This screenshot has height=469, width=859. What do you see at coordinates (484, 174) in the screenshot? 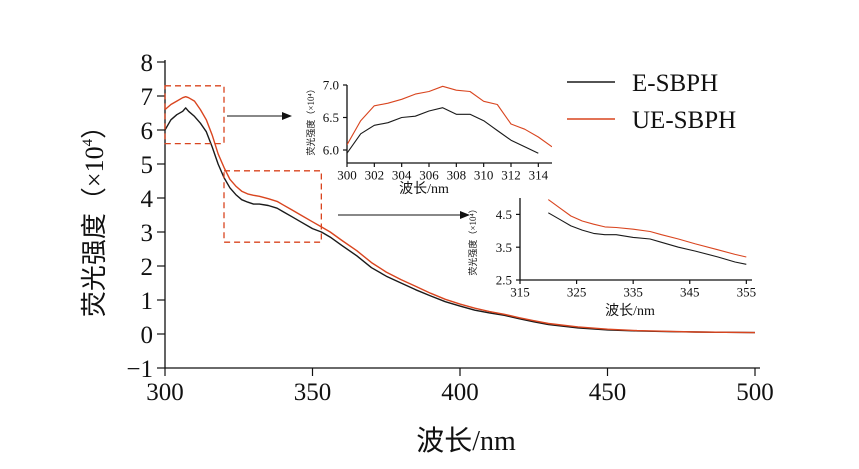
I see `inset1-x-tick-label: 310` at bounding box center [484, 174].